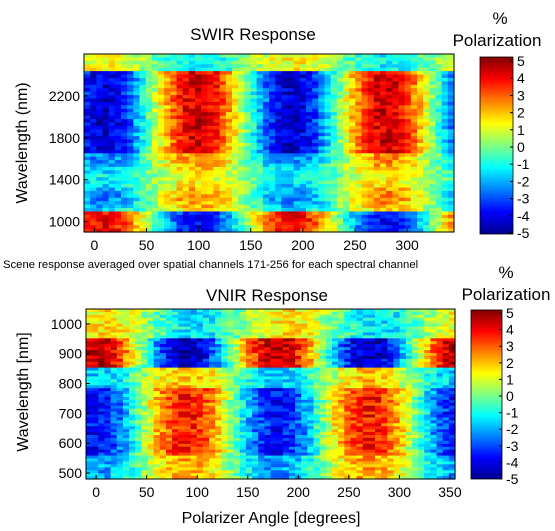 Image resolution: width=555 pixels, height=531 pixels. What do you see at coordinates (355, 245) in the screenshot?
I see `x-tick-label: 250` at bounding box center [355, 245].